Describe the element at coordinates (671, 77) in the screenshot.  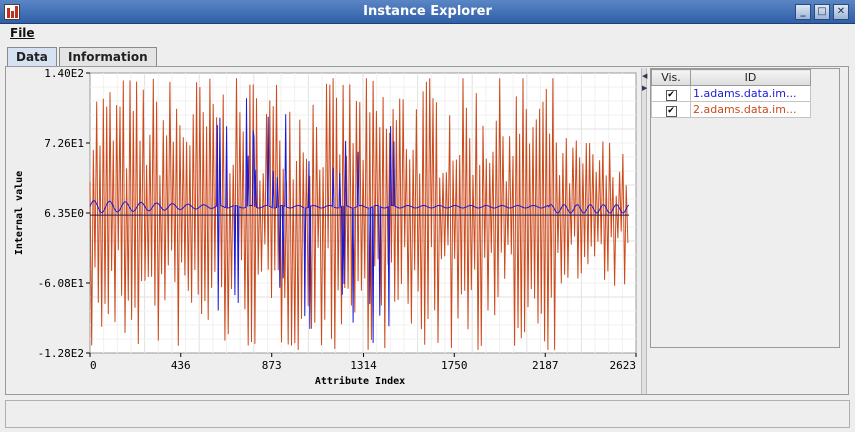
I see `column-header-vis: Vis.` at that location.